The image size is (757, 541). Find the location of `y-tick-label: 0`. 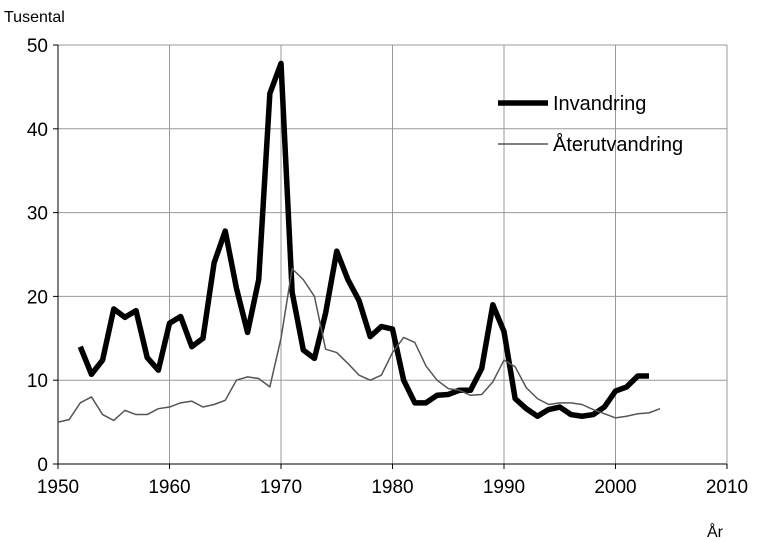

y-tick-label: 0 is located at coordinates (42, 465).